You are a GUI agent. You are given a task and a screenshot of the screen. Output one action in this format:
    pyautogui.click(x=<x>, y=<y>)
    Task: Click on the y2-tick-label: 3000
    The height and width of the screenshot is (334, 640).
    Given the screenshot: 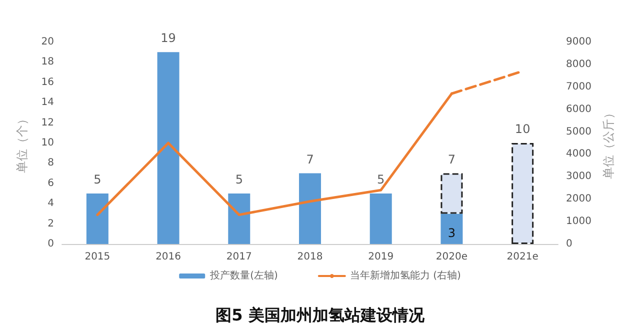 What is the action you would take?
    pyautogui.click(x=579, y=176)
    